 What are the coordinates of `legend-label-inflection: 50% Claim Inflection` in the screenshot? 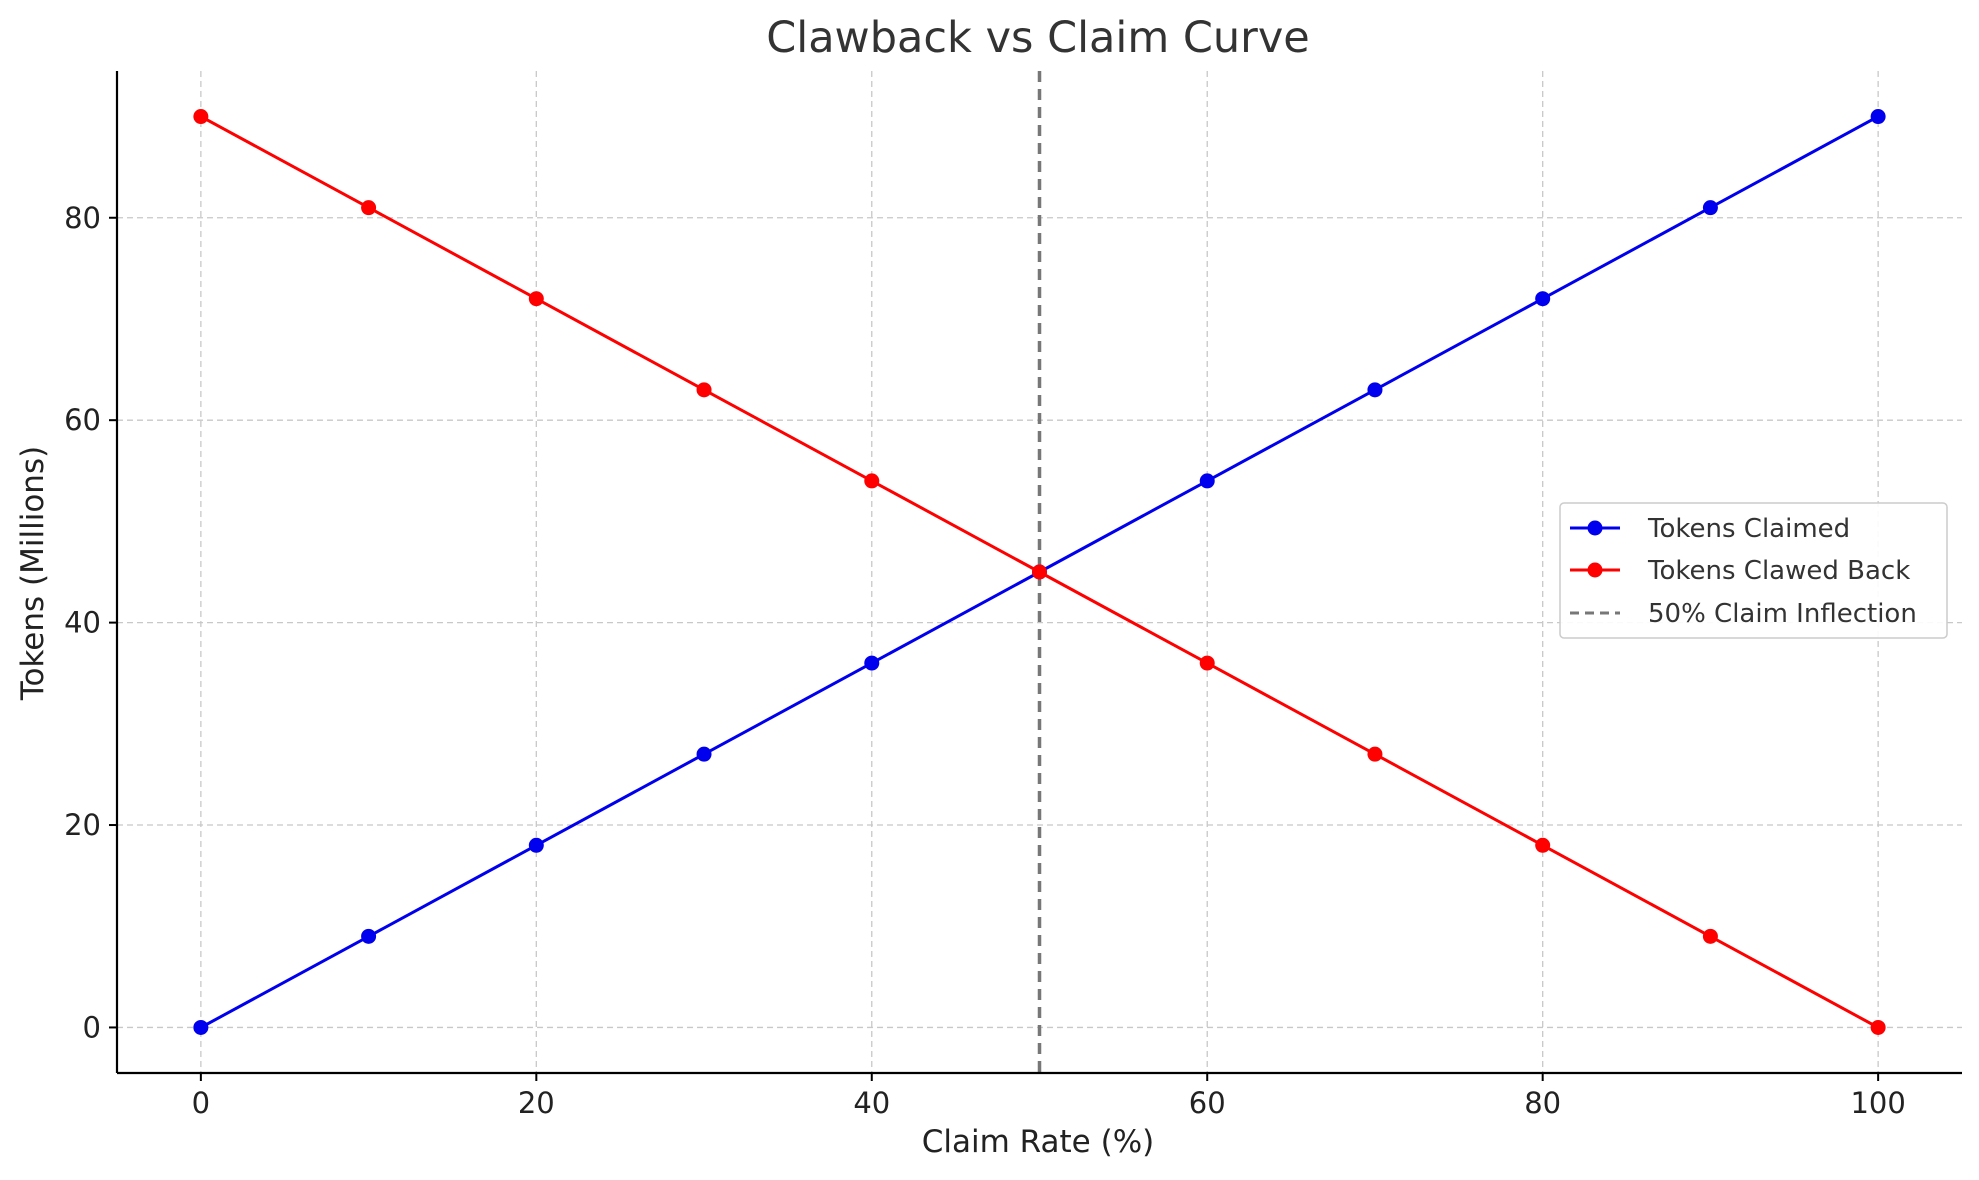 It's located at (1782, 614).